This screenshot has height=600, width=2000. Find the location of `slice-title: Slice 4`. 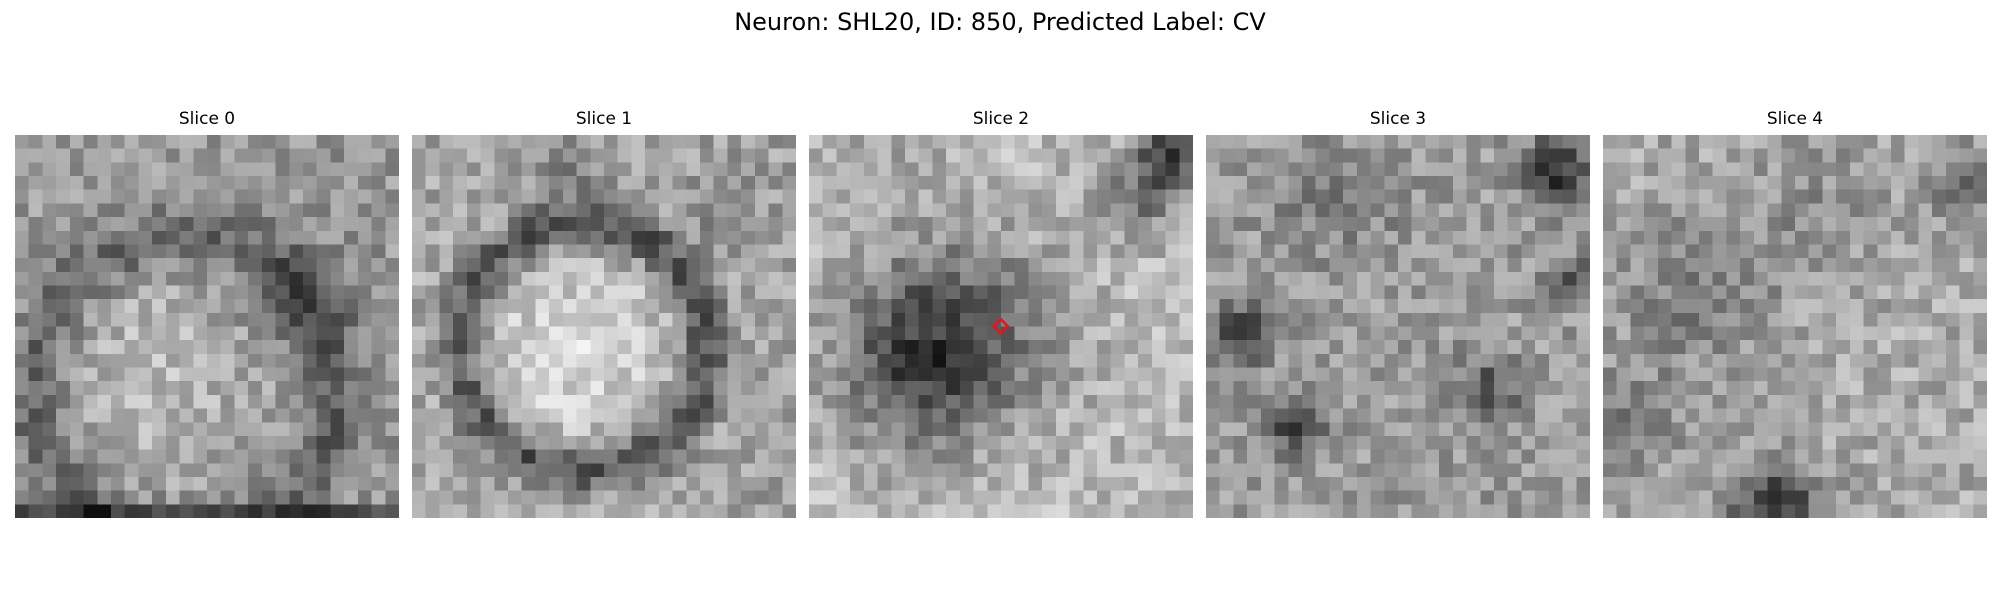

slice-title: Slice 4 is located at coordinates (1795, 119).